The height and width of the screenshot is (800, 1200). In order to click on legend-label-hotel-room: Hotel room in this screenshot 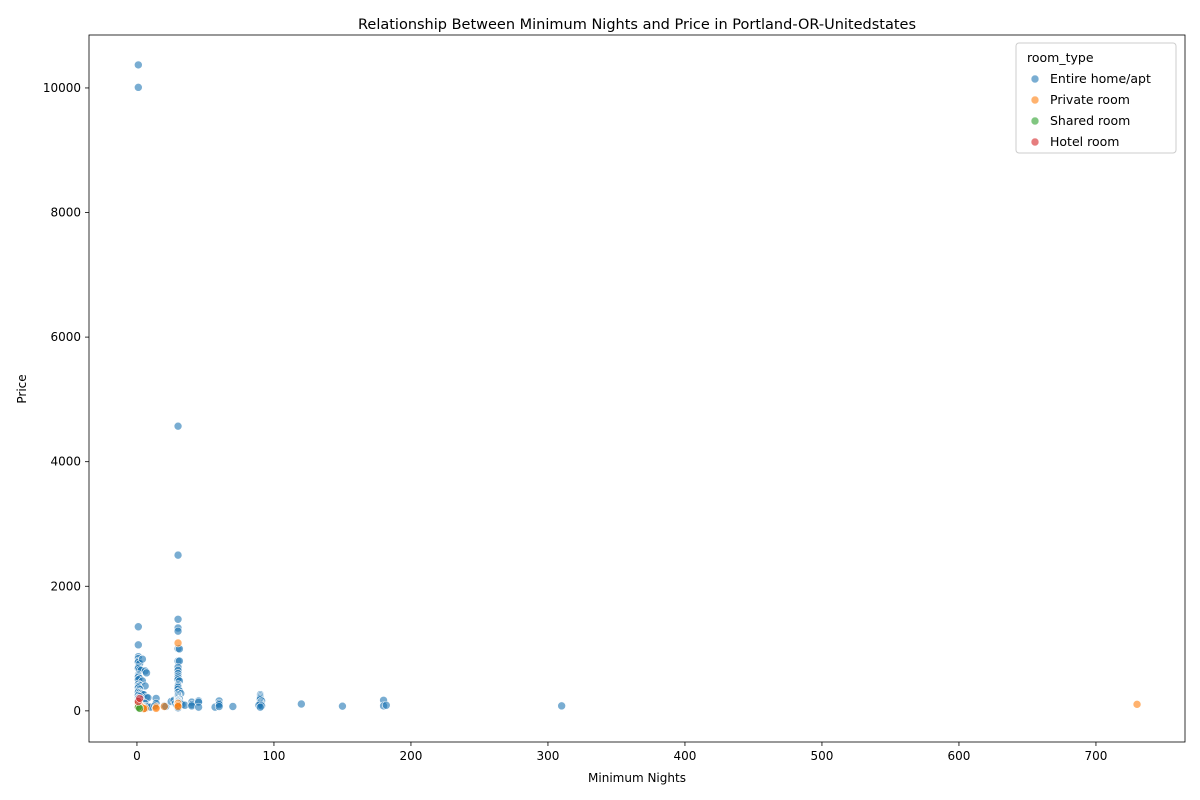, I will do `click(1084, 141)`.